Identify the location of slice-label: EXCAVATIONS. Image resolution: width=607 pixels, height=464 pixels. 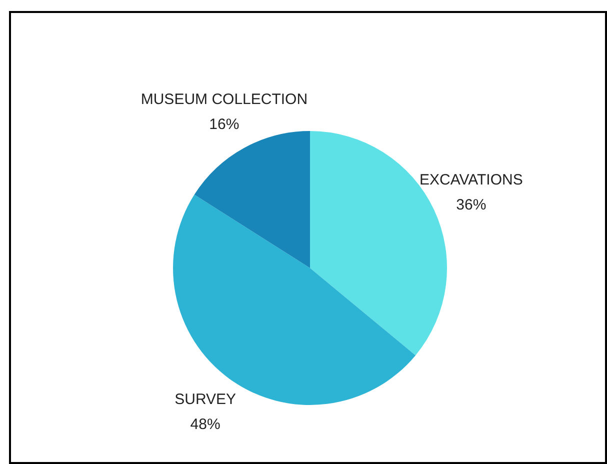
(471, 179).